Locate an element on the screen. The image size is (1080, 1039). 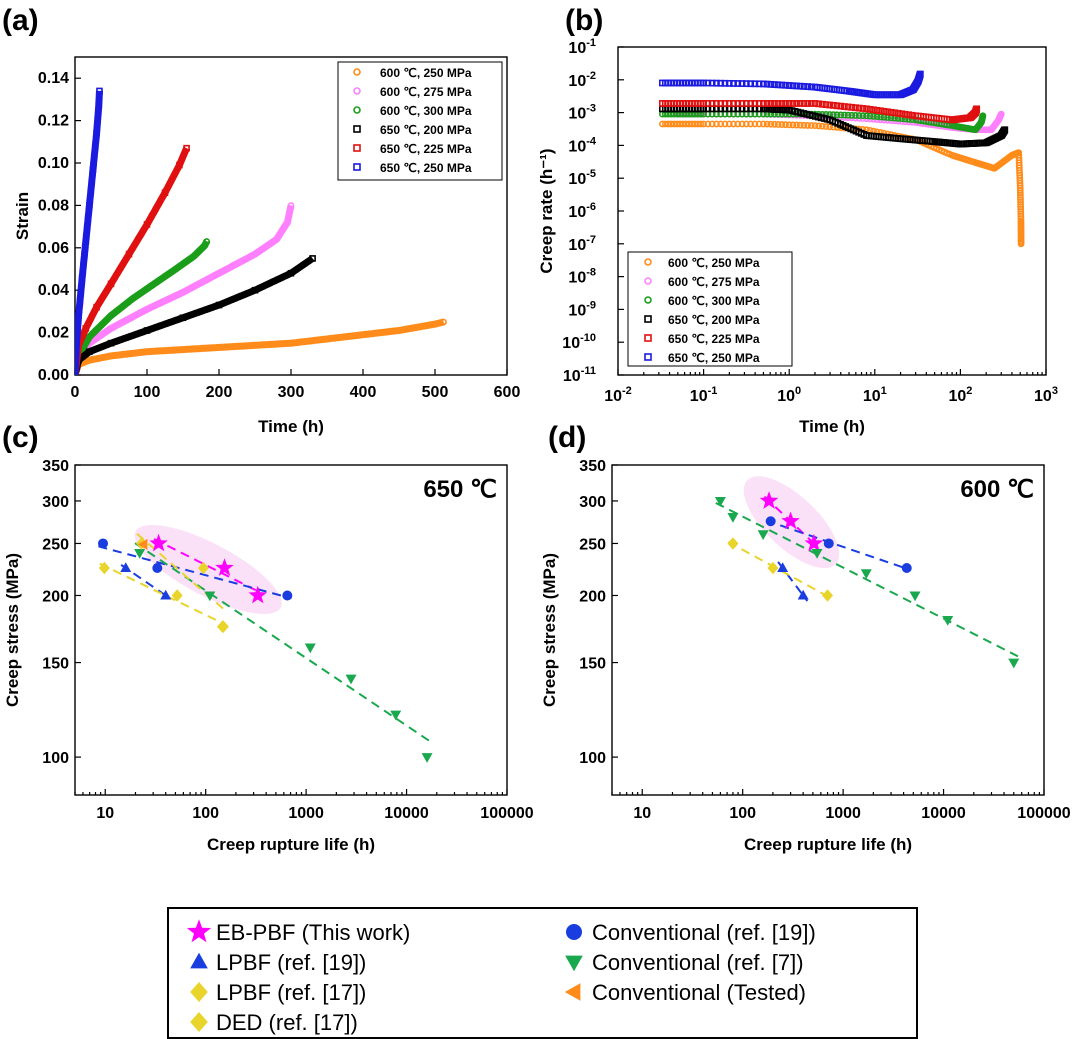
highlight-ellipse is located at coordinates (208, 569).